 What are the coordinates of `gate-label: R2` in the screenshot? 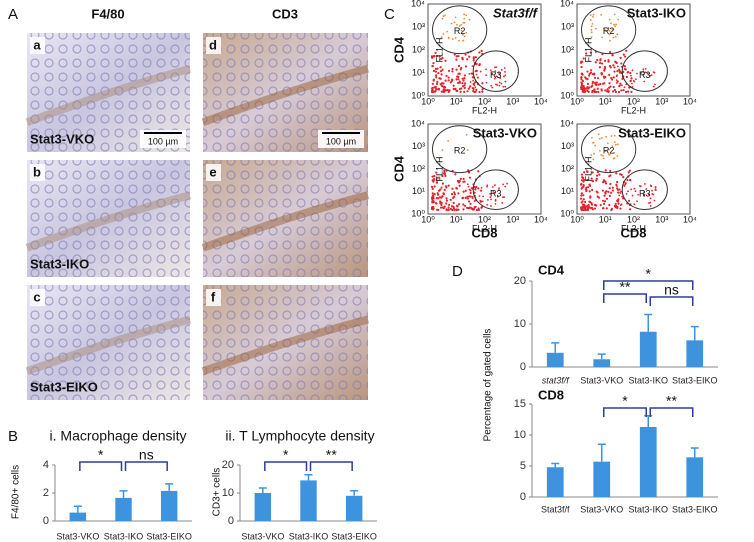 It's located at (460, 150).